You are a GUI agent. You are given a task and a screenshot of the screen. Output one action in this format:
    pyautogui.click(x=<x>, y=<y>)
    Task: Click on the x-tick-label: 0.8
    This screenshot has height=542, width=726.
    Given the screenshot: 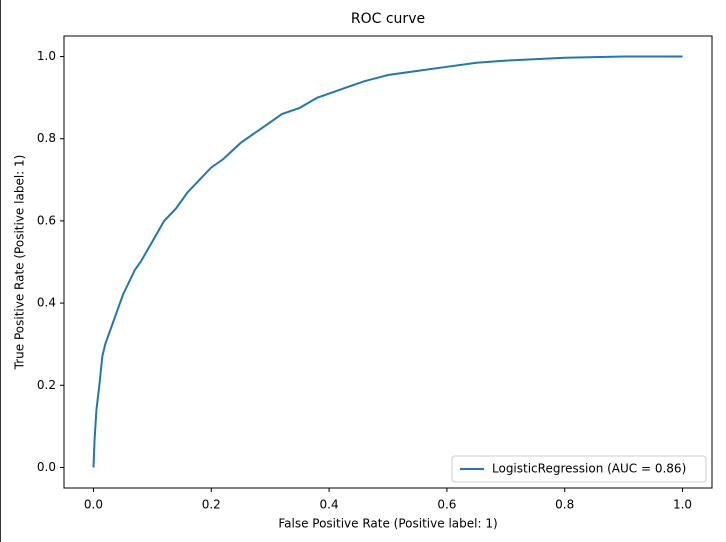 What is the action you would take?
    pyautogui.click(x=564, y=505)
    